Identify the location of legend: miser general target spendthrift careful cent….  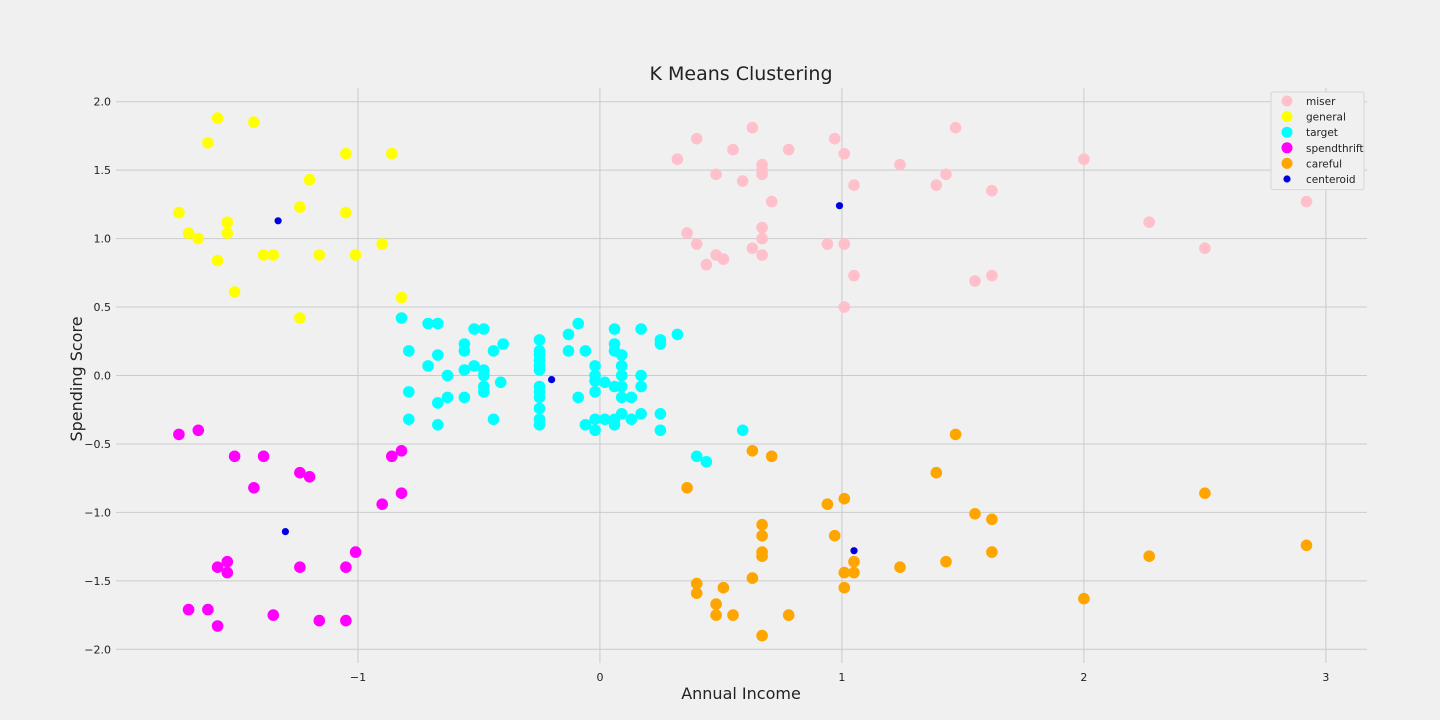
(1317, 141).